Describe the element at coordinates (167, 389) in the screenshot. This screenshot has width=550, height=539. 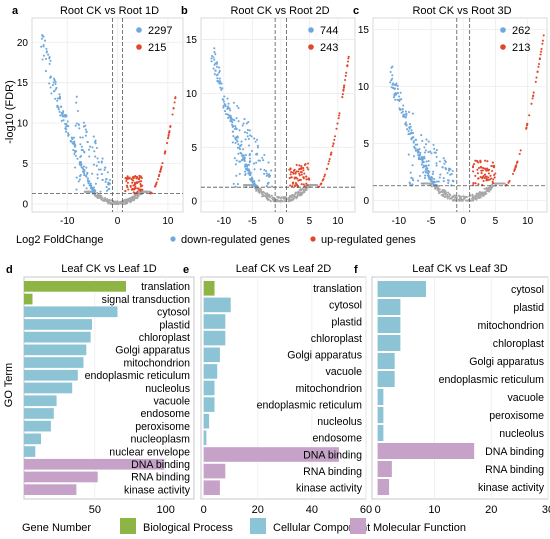
I see `category-label: nucleolus` at that location.